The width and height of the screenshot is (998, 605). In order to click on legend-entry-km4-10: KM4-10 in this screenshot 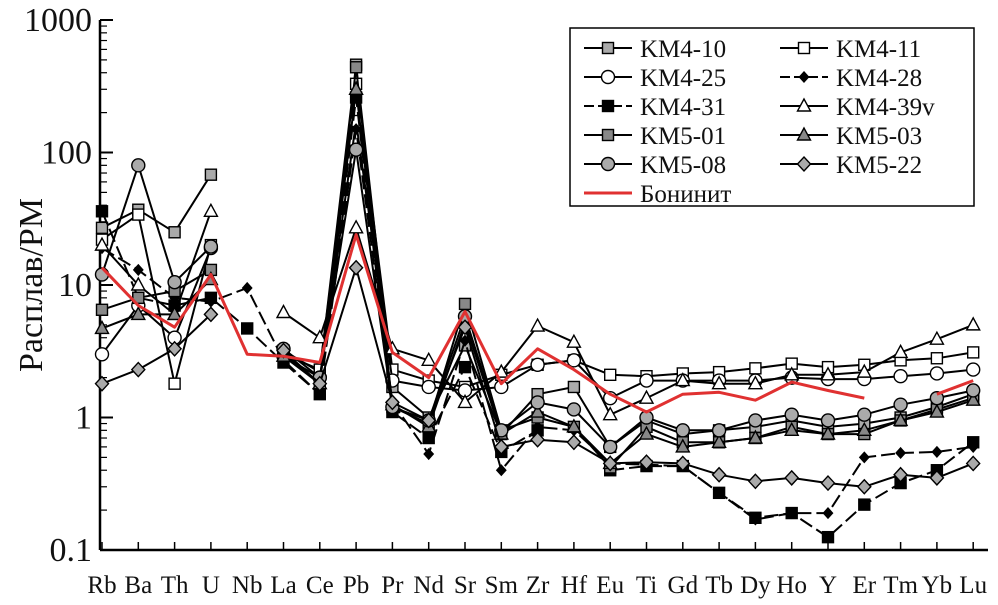, I will do `click(655, 49)`.